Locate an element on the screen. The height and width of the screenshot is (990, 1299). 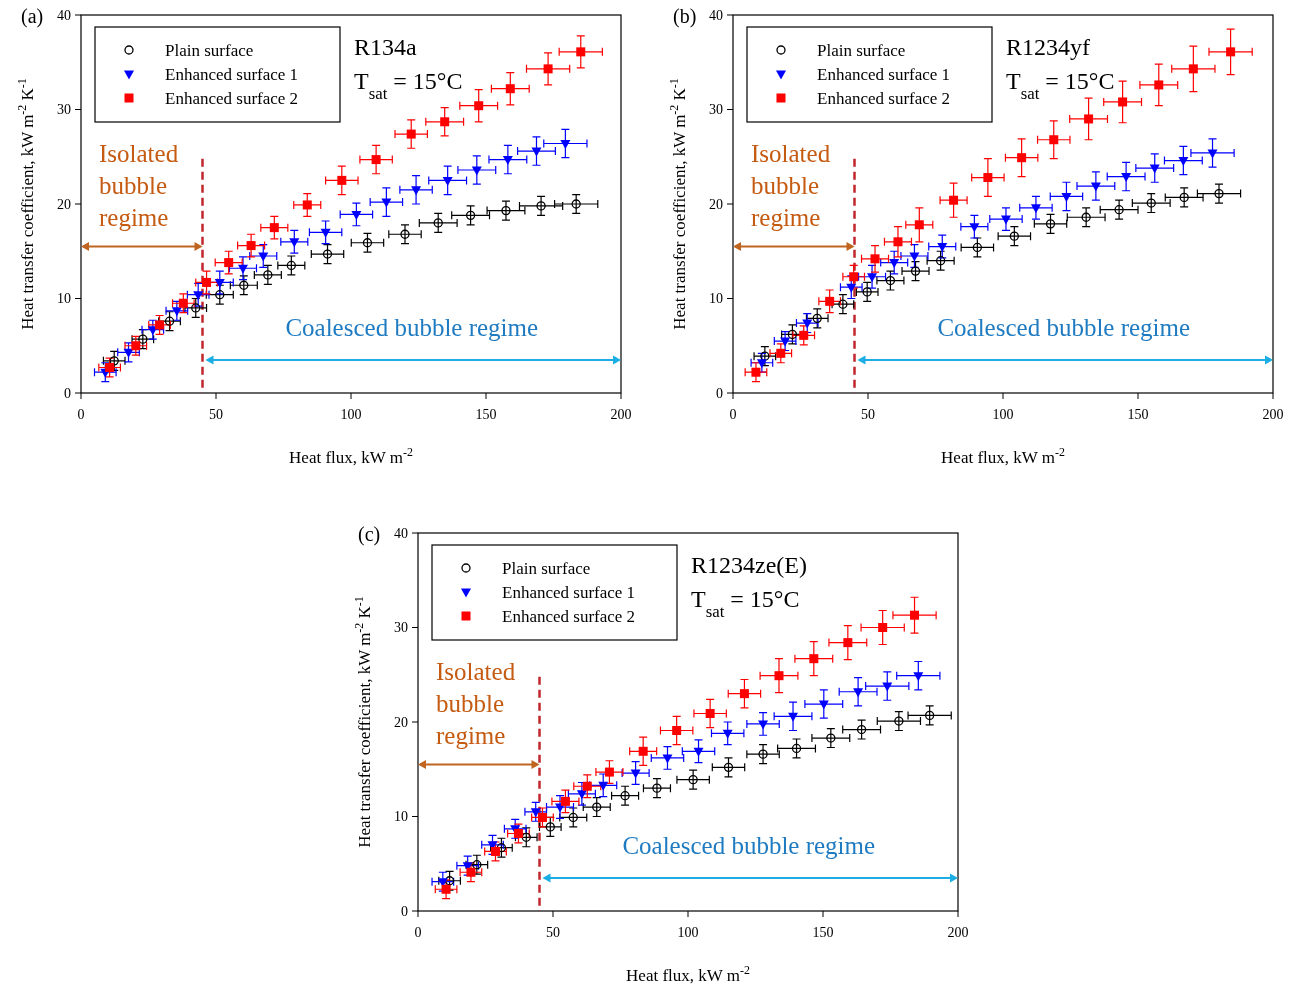
x-tick-label: 200 is located at coordinates (1273, 414).